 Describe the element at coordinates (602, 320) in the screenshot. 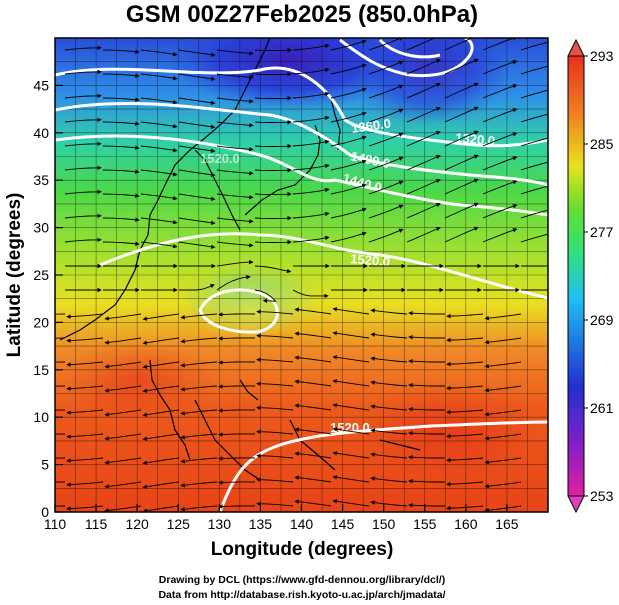

I see `colorbar-label-269: 269` at that location.